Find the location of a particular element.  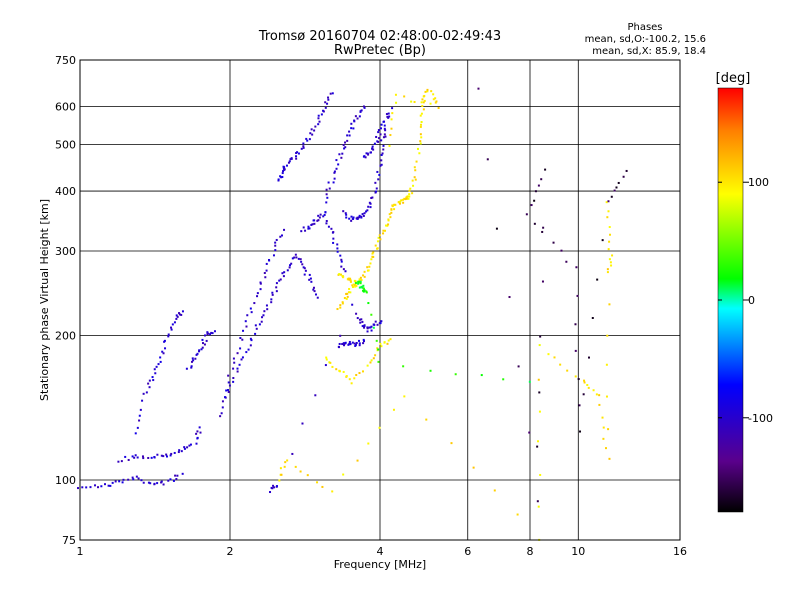

y-axis-ticks: 75 100 200 300 400 500 600 750 is located at coordinates (65, 300).